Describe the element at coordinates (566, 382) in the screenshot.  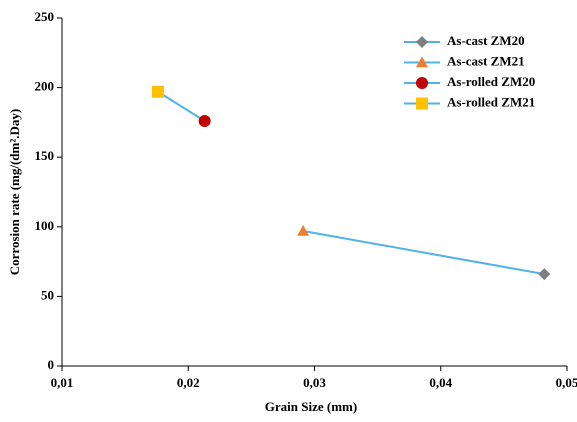
I see `x-tick-label: 0,05` at that location.